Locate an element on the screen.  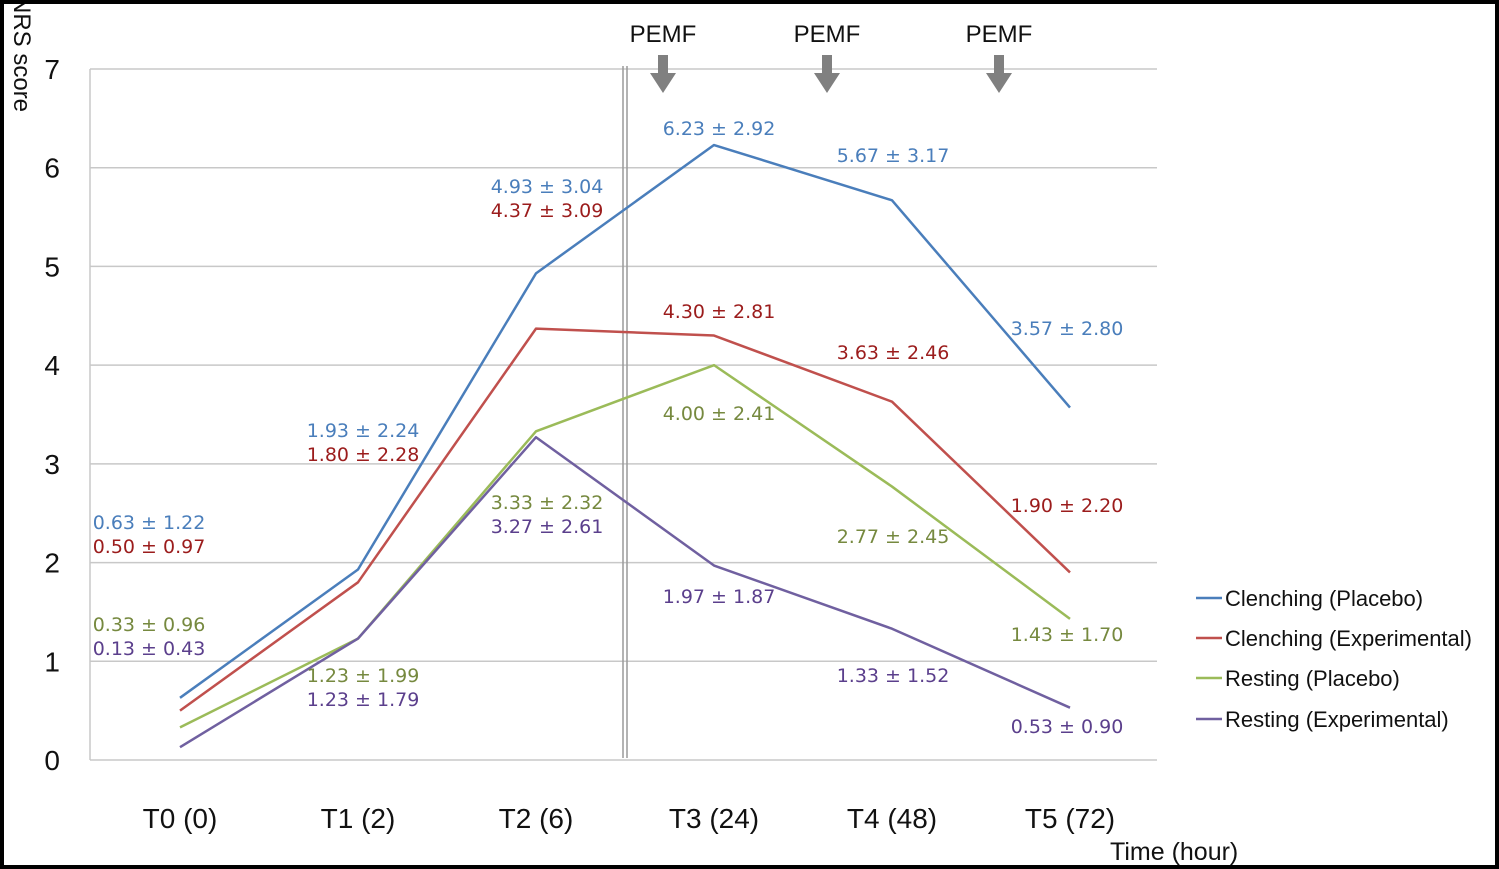
x-tick-2: T2 (6) is located at coordinates (536, 818).